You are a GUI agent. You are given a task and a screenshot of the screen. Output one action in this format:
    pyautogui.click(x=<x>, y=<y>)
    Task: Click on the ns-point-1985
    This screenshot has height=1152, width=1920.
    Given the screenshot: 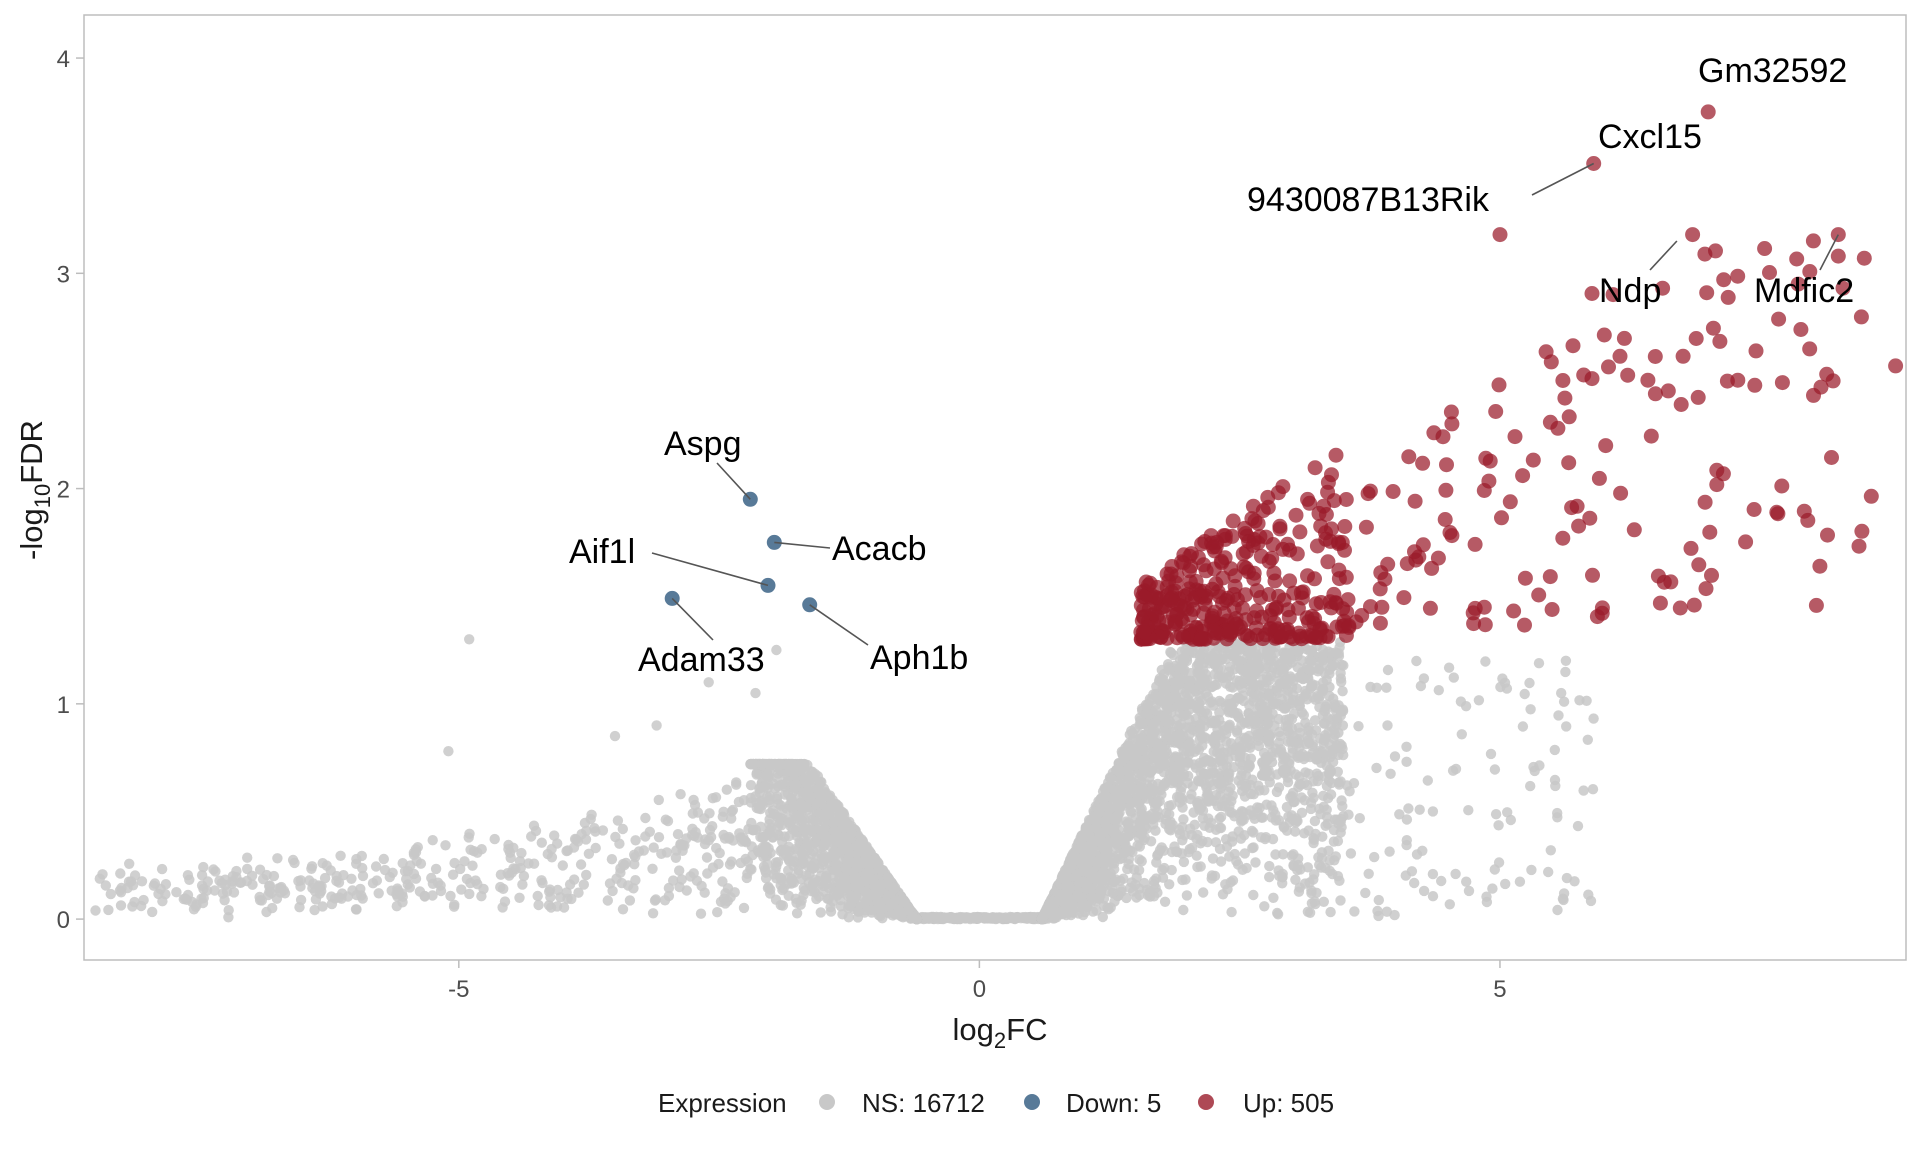 What is the action you would take?
    pyautogui.click(x=1336, y=652)
    